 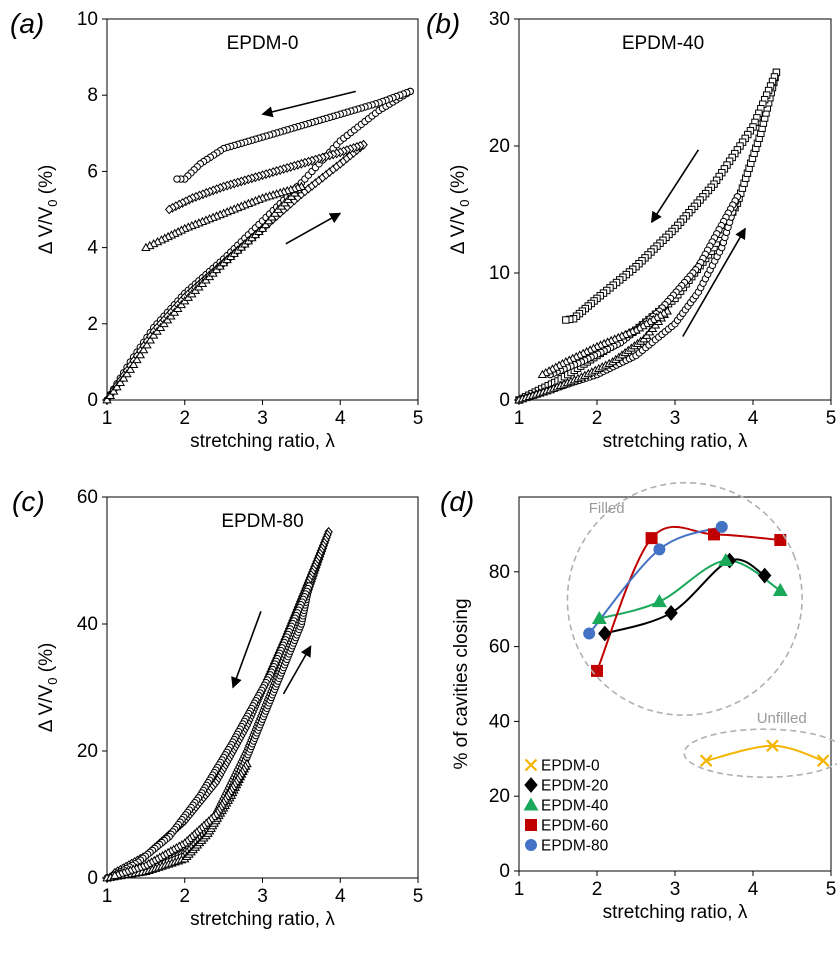 What do you see at coordinates (663, 43) in the screenshot?
I see `panel-title: EPDM-40` at bounding box center [663, 43].